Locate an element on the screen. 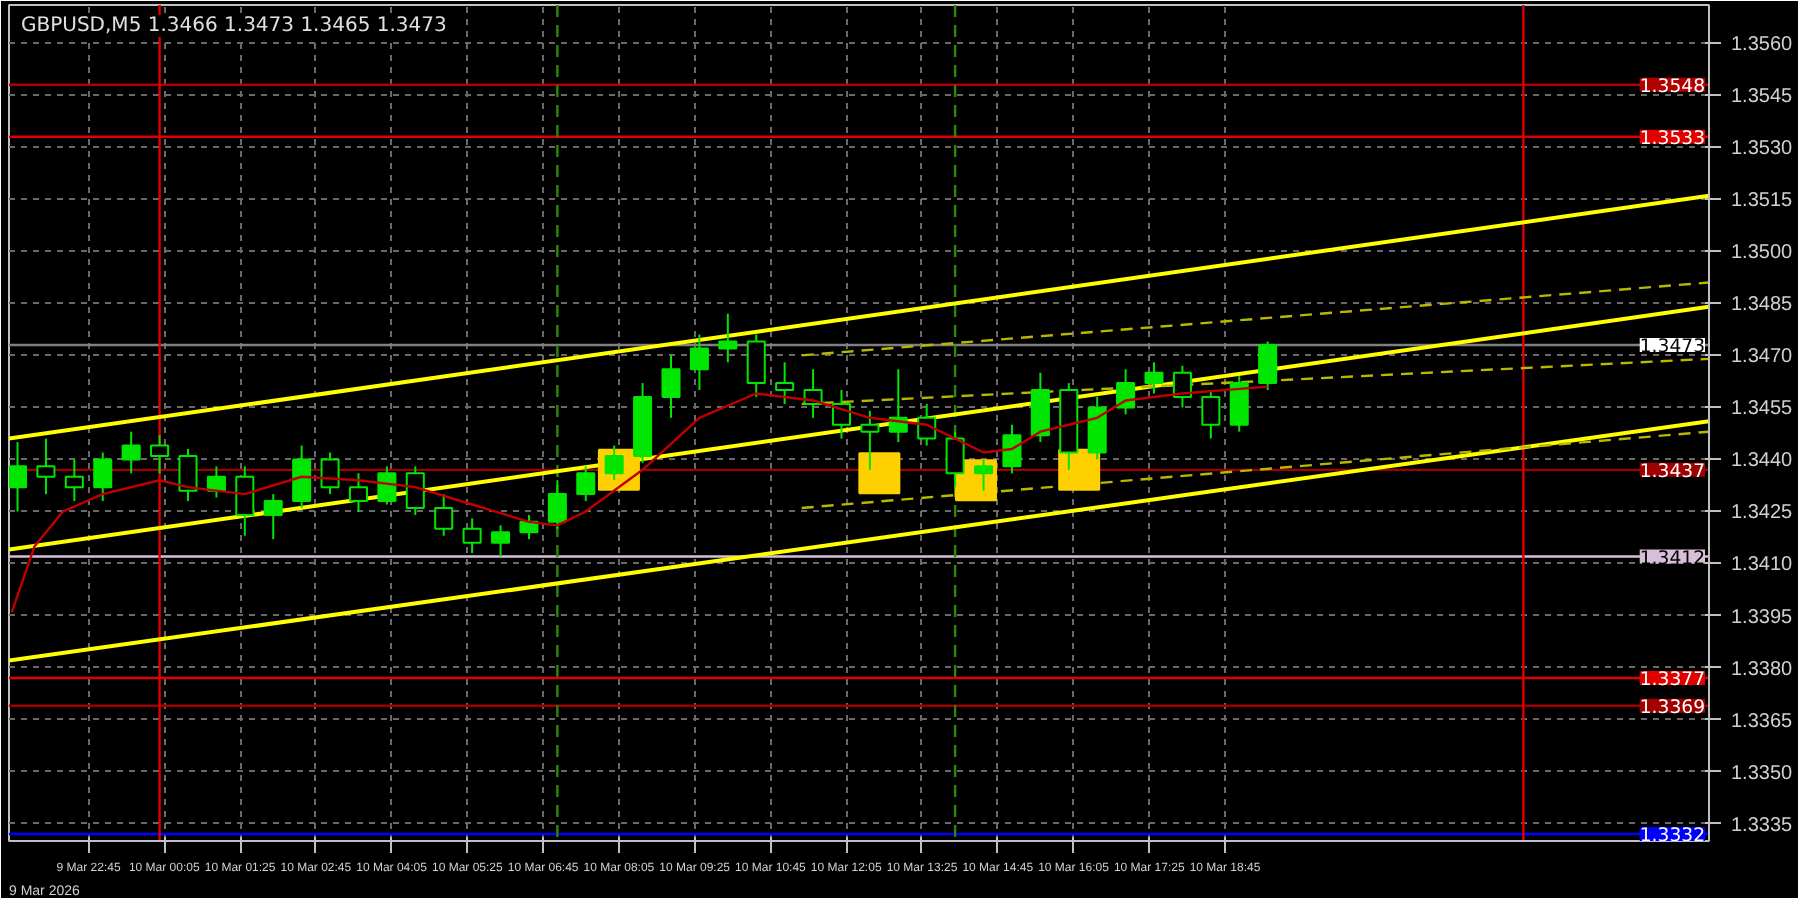  ref-line-label: 1.3533 is located at coordinates (1672, 138).